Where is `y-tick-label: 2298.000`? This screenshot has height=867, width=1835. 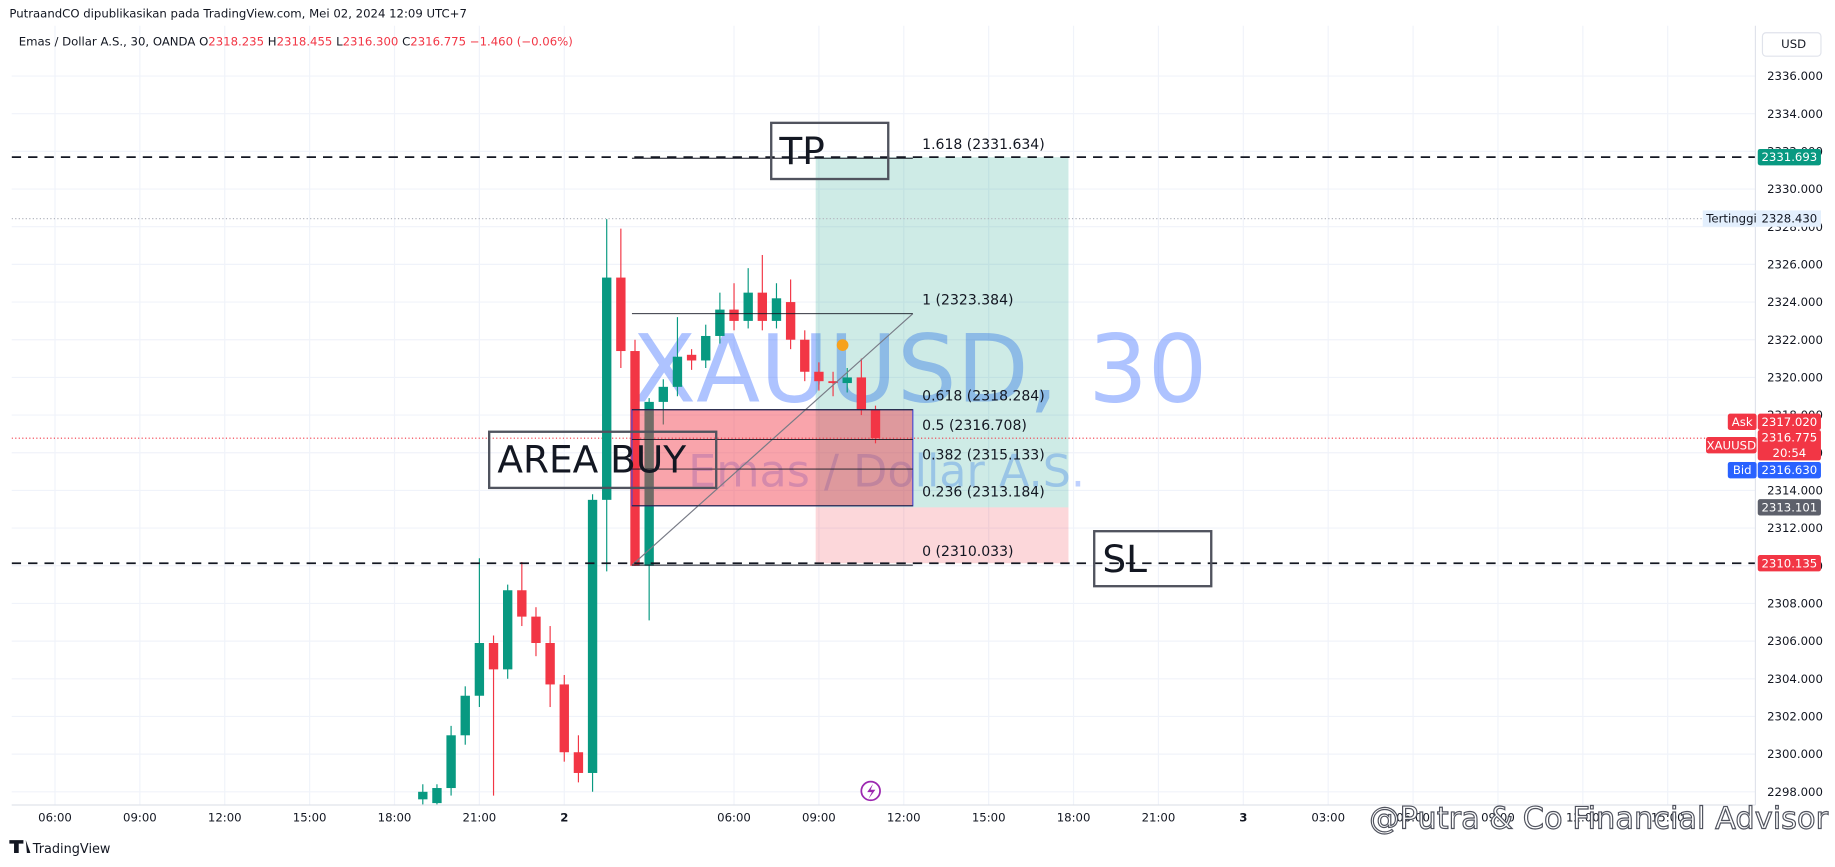
y-tick-label: 2298.000 is located at coordinates (1795, 792).